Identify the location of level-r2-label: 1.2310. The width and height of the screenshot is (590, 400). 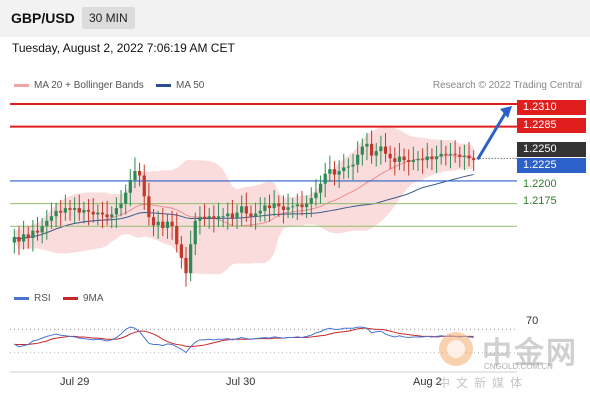
(551, 107).